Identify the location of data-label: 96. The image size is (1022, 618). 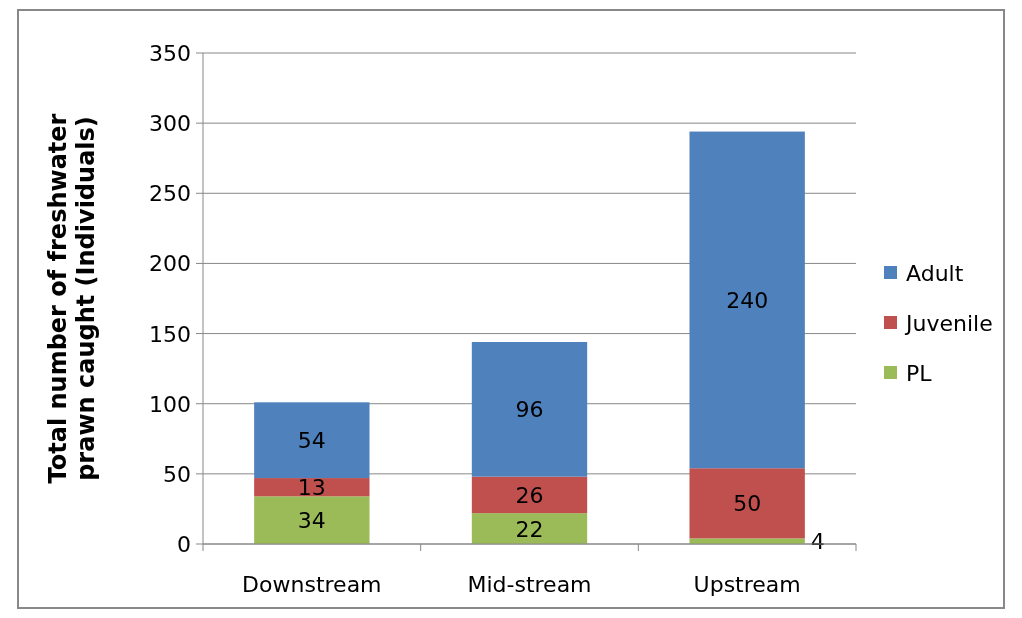
(529, 410).